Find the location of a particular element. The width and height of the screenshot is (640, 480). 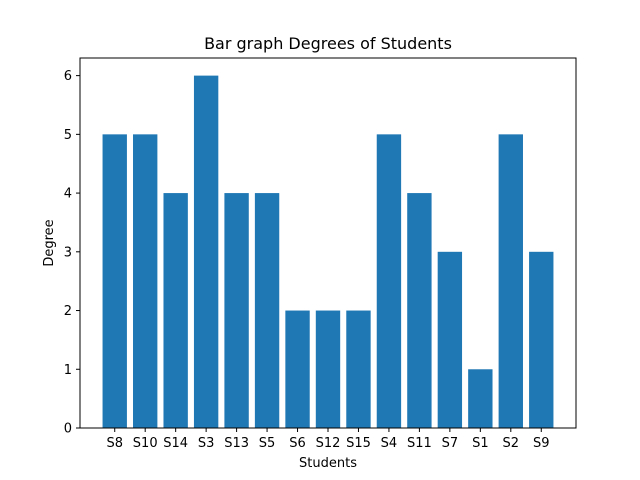

x-tick-label-S3: S3 is located at coordinates (206, 443).